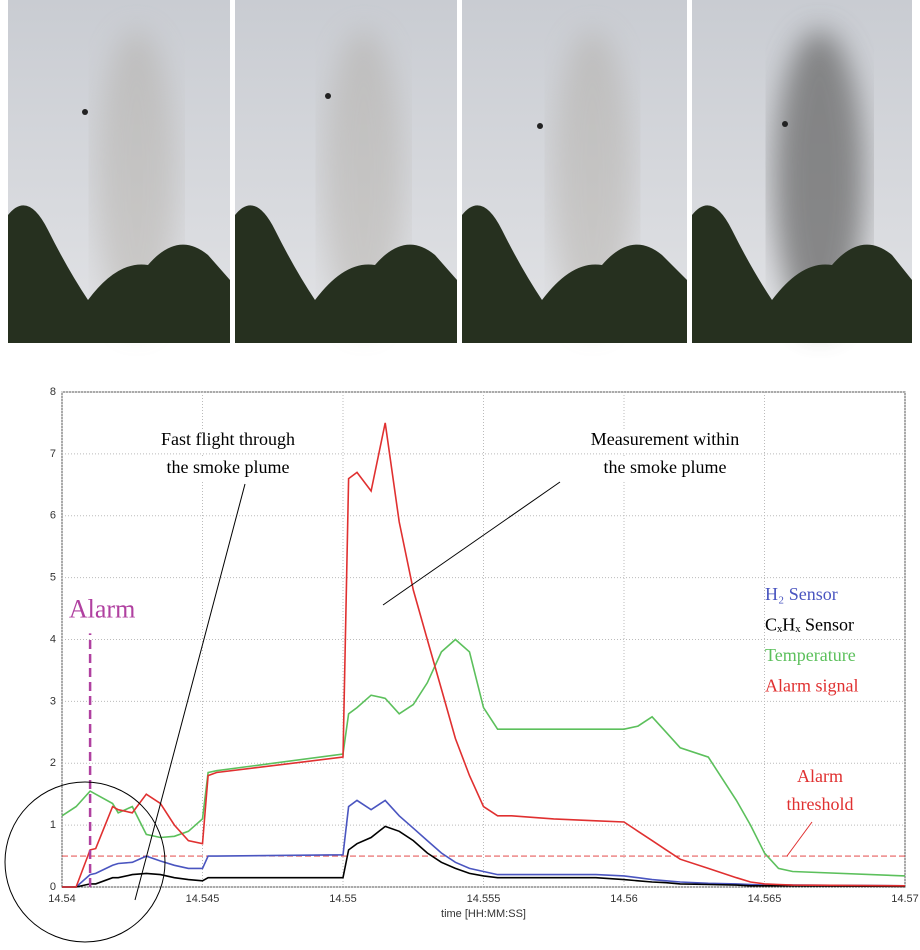 The width and height of the screenshot is (920, 950). What do you see at coordinates (53, 516) in the screenshot?
I see `y-tick-label: 6` at bounding box center [53, 516].